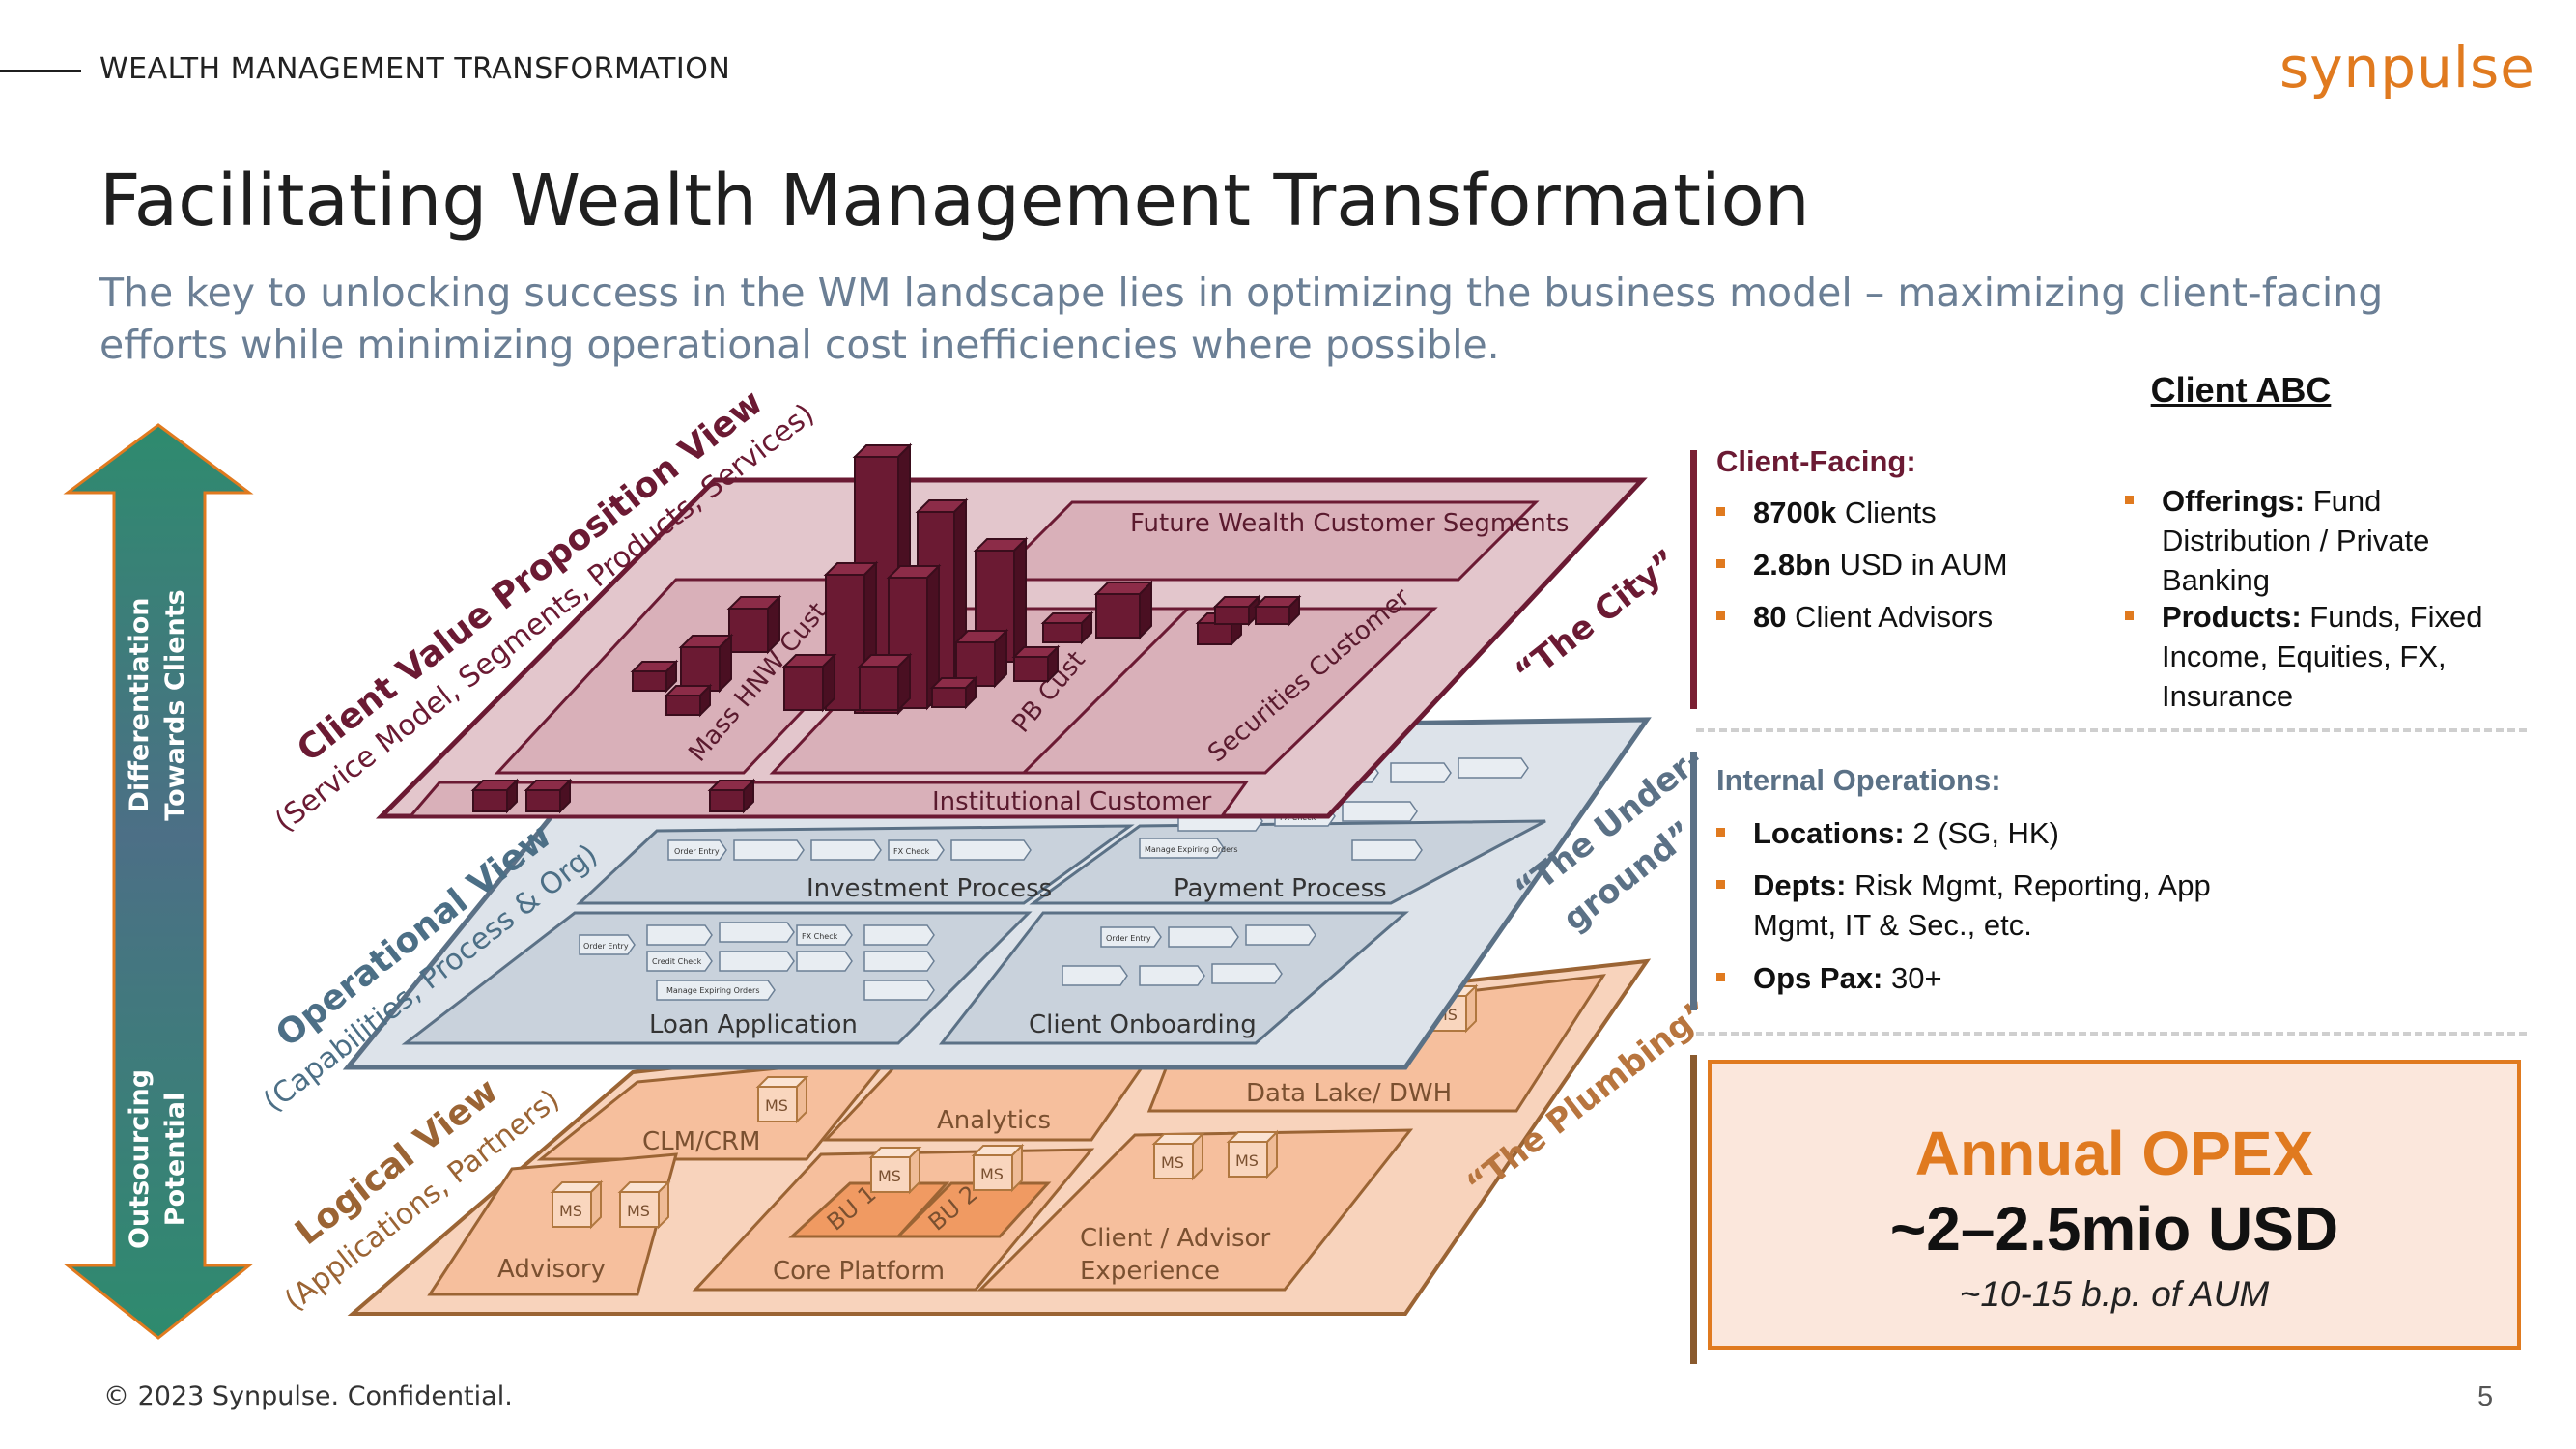 Image resolution: width=2576 pixels, height=1449 pixels. I want to click on logical-block-experience: Experience, so click(1150, 1271).